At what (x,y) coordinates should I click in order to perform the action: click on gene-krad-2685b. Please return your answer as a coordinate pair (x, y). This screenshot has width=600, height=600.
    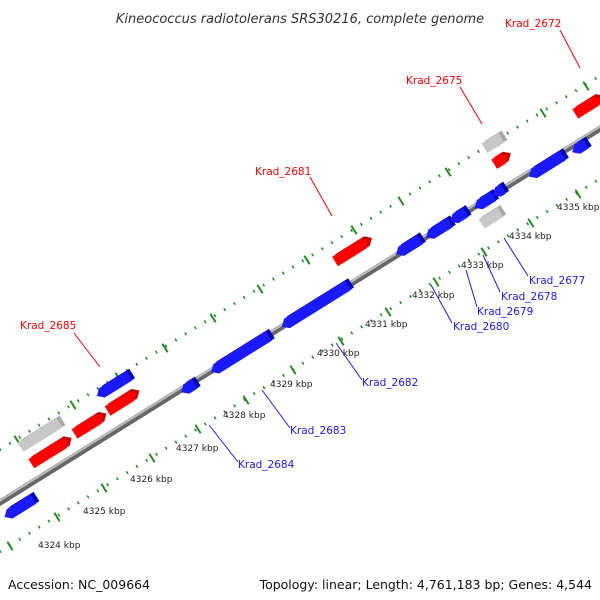
    Looking at the image, I should click on (120, 403).